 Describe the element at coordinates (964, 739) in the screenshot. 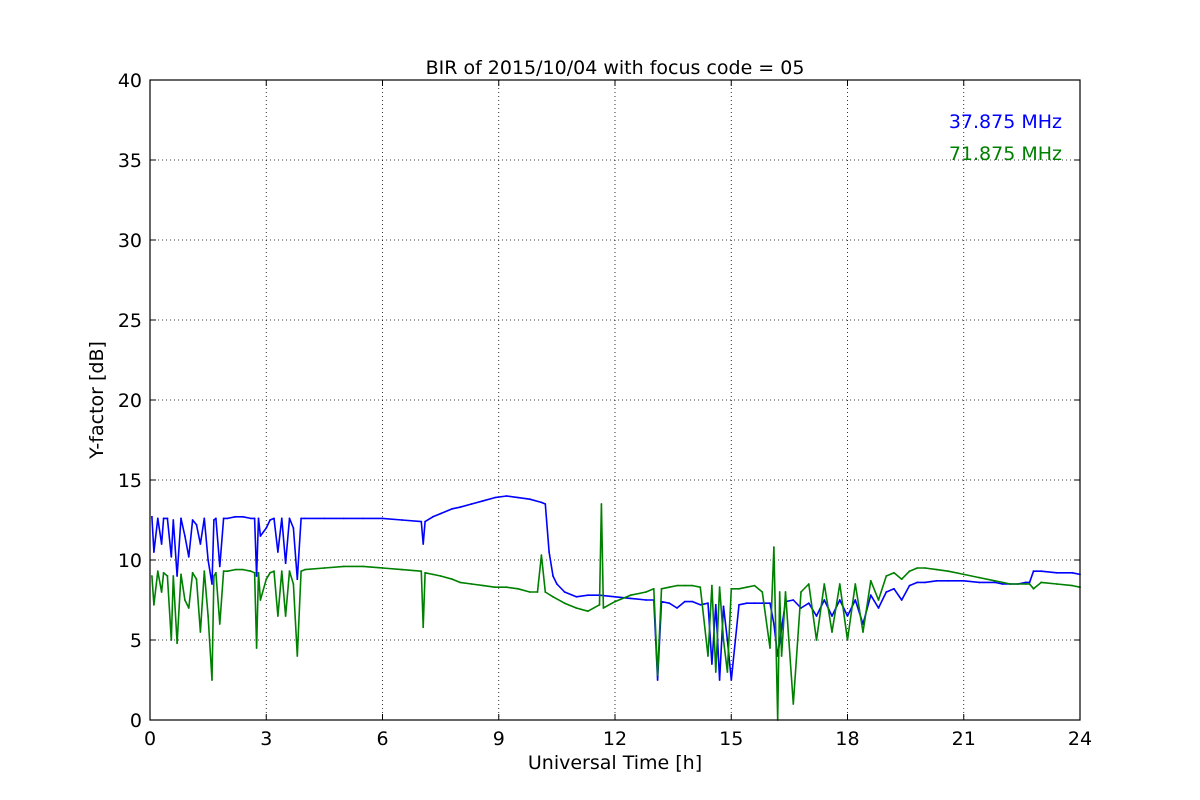

I see `x-tick-label: 21` at that location.